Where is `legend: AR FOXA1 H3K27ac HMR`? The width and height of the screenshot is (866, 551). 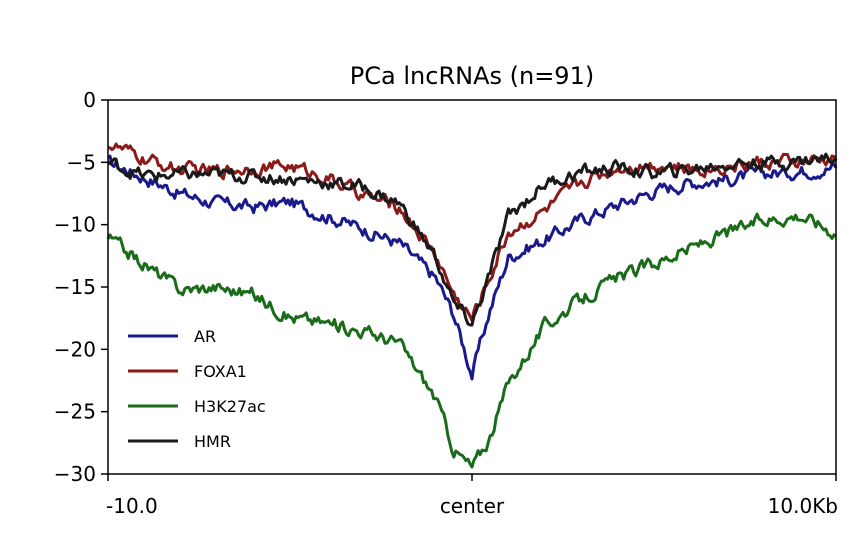 legend: AR FOXA1 H3K27ac HMR is located at coordinates (197, 389).